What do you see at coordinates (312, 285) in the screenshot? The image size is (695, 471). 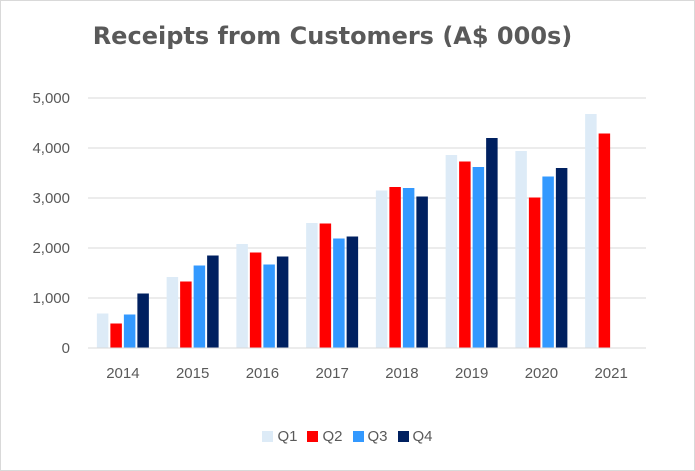 I see `bar-q1-2017` at bounding box center [312, 285].